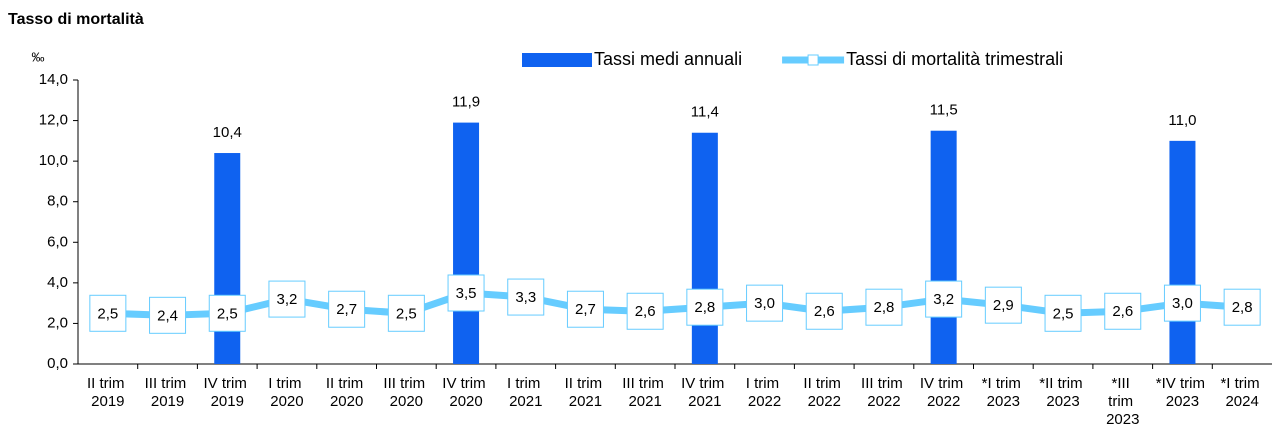  What do you see at coordinates (884, 392) in the screenshot?
I see `x-tick-label: III trim 2022` at bounding box center [884, 392].